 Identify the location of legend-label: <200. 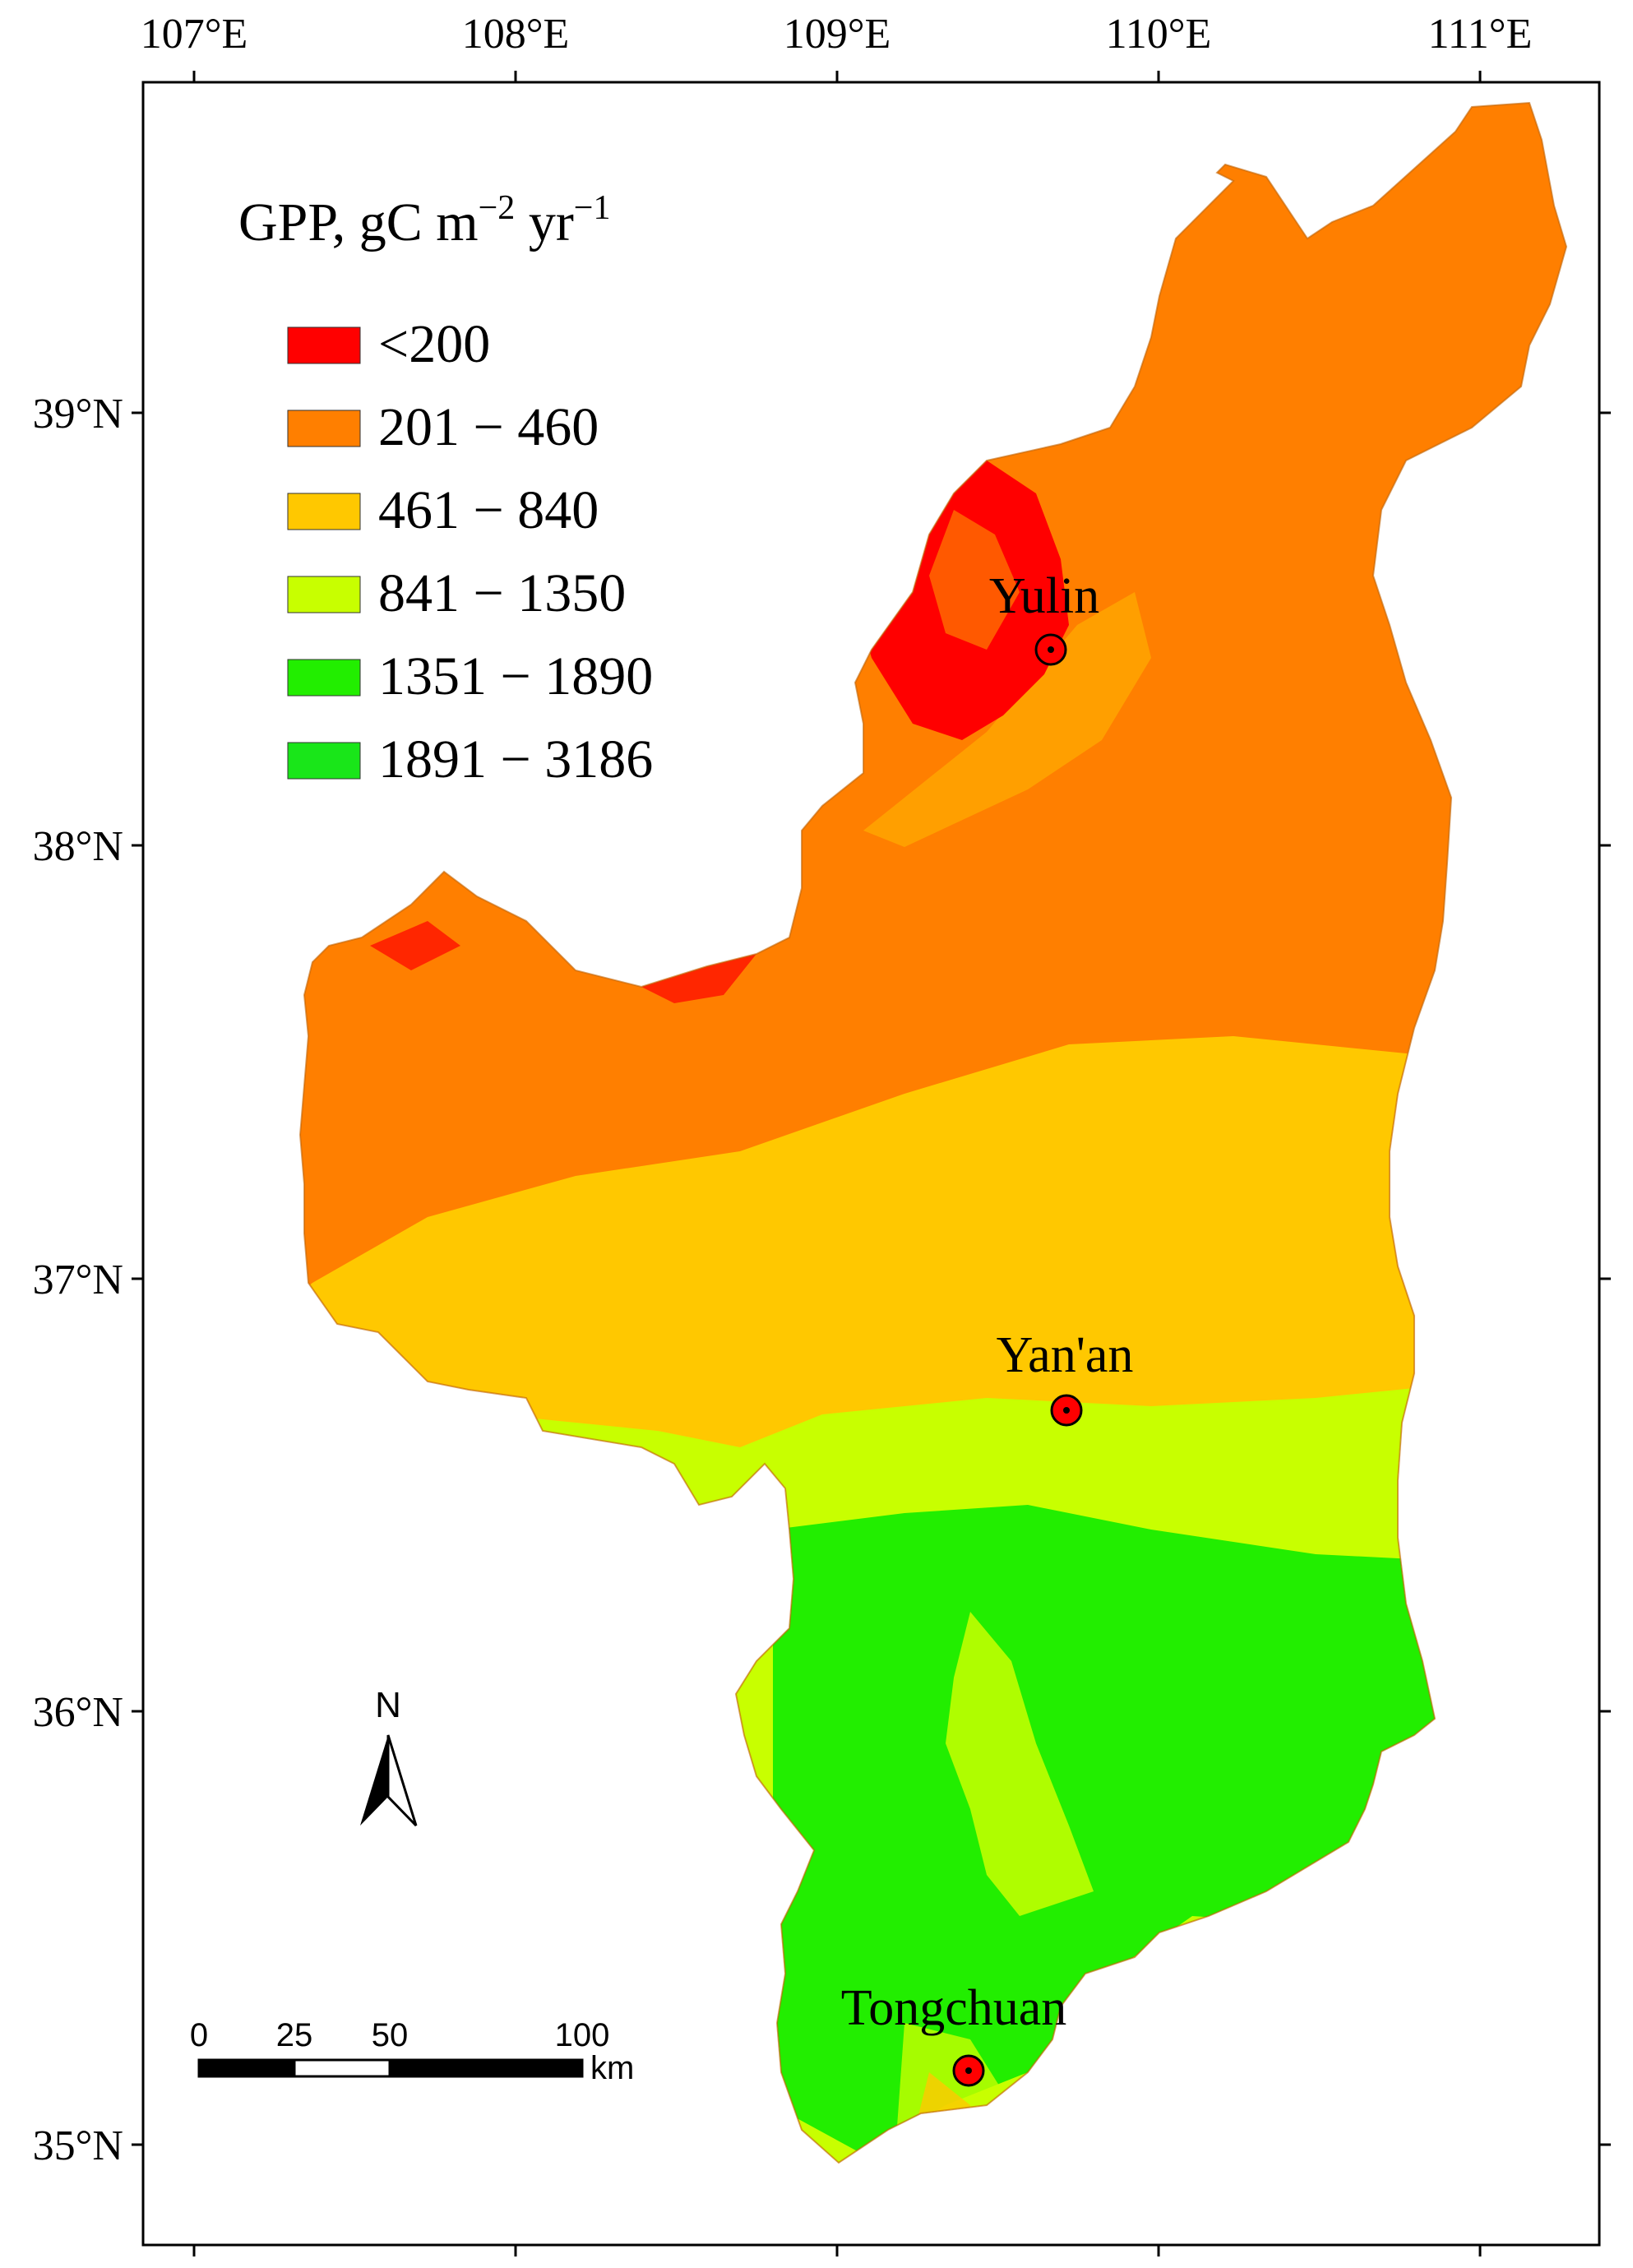
(434, 344).